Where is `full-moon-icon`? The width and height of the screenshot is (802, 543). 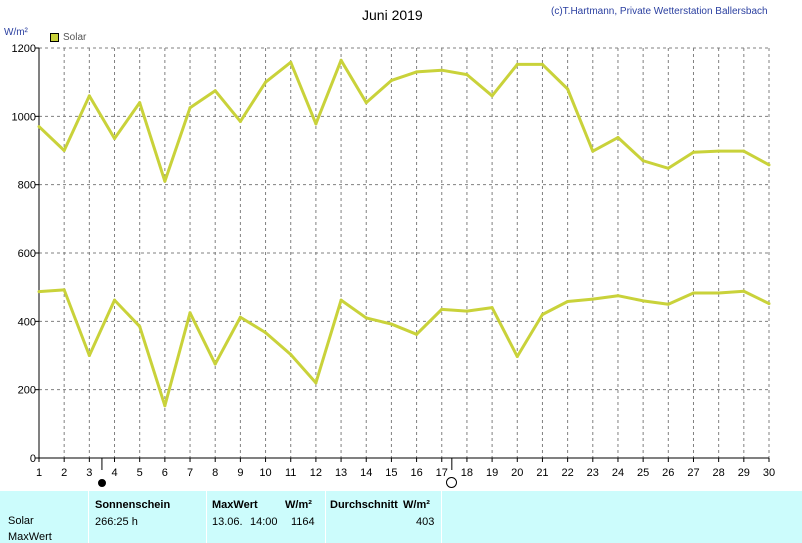
full-moon-icon is located at coordinates (452, 482).